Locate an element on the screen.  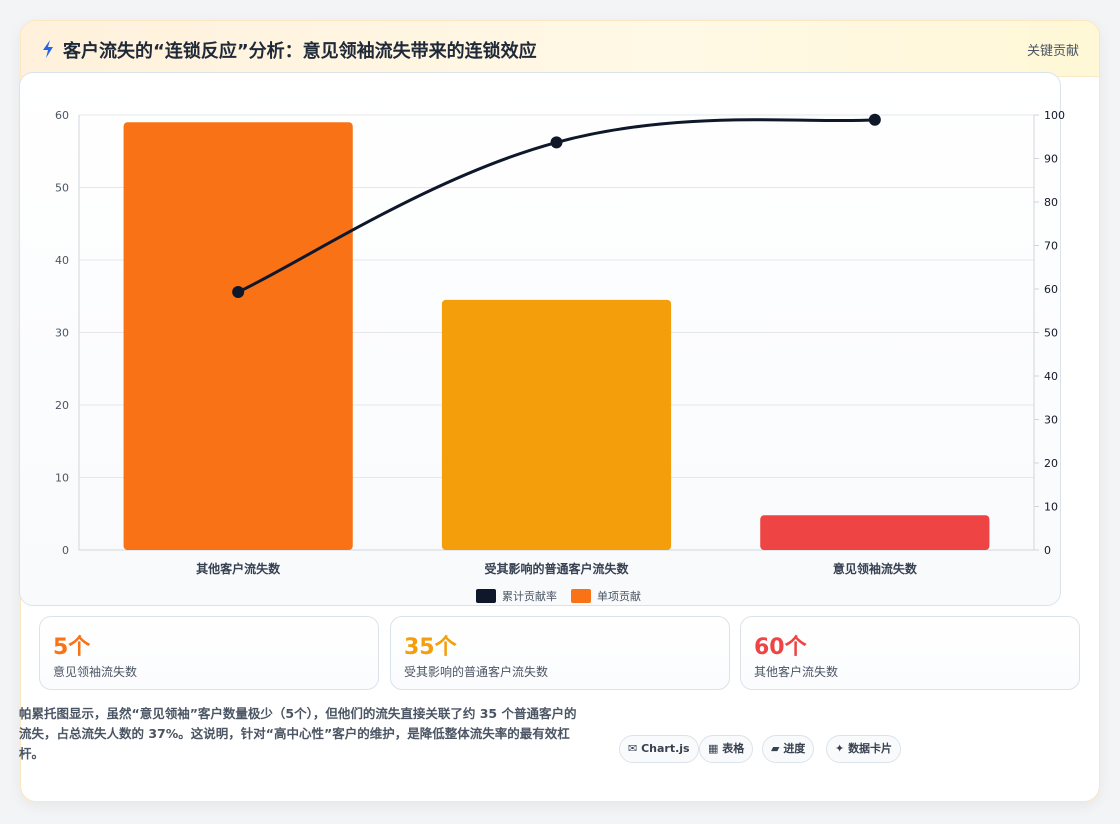
stat-label: 其他客户流失数 is located at coordinates (796, 672).